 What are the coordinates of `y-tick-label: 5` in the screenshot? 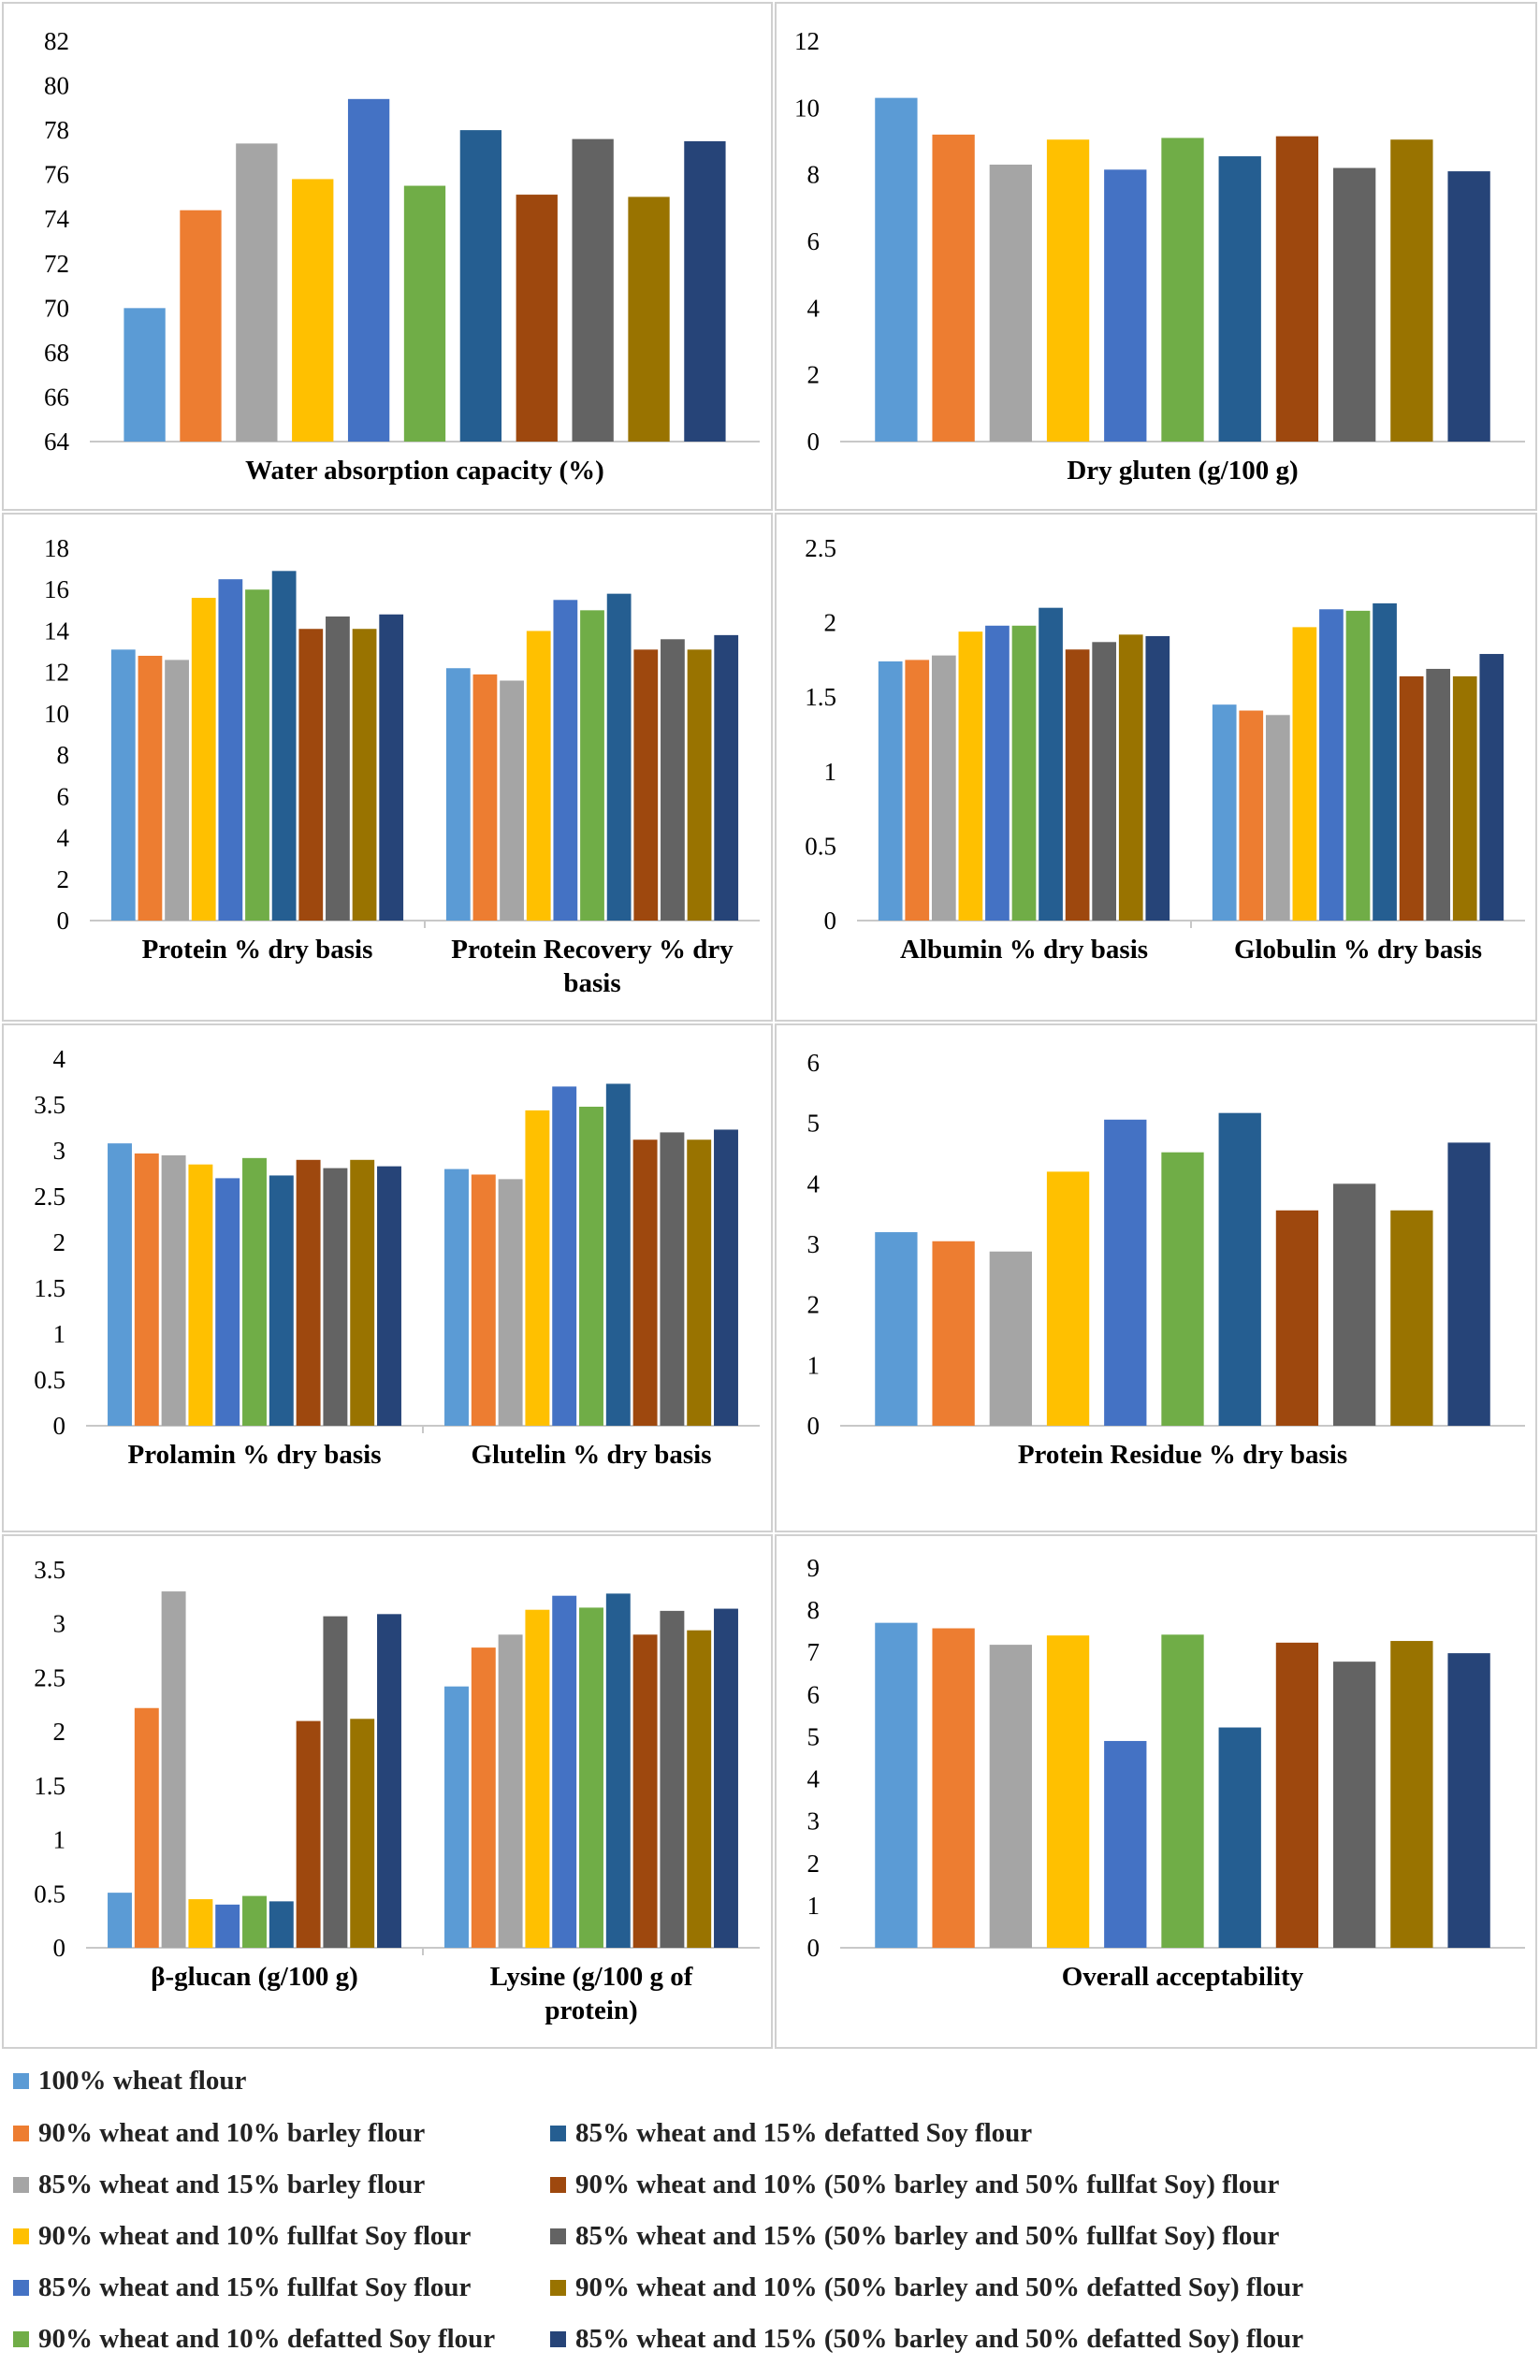 It's located at (814, 1736).